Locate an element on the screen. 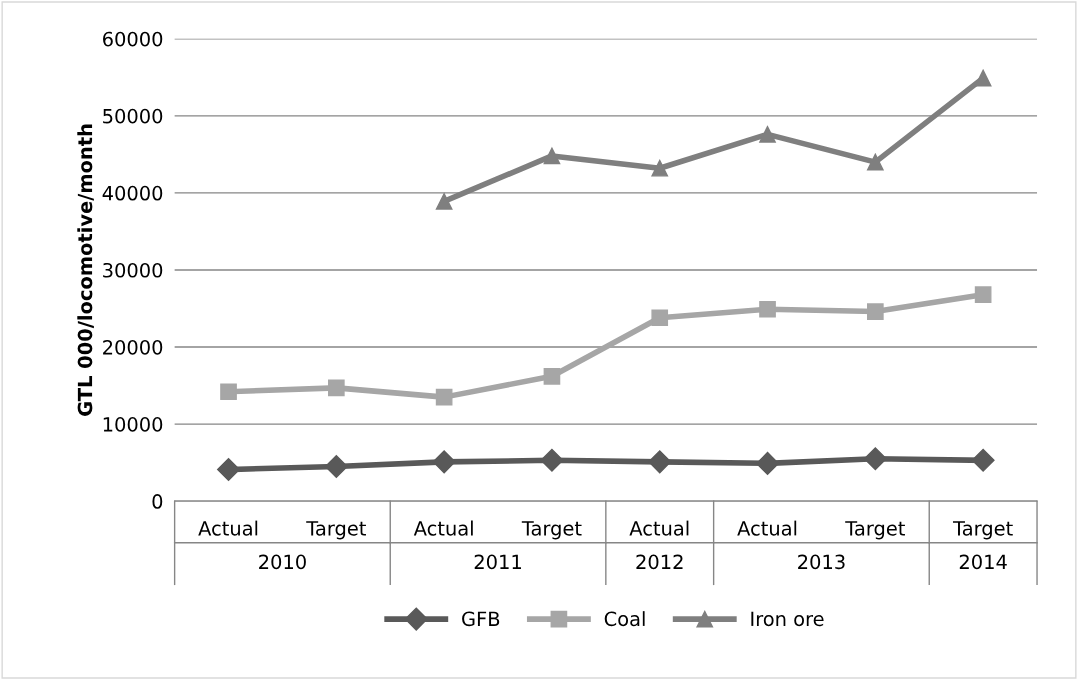  text: 2012 is located at coordinates (659, 562).